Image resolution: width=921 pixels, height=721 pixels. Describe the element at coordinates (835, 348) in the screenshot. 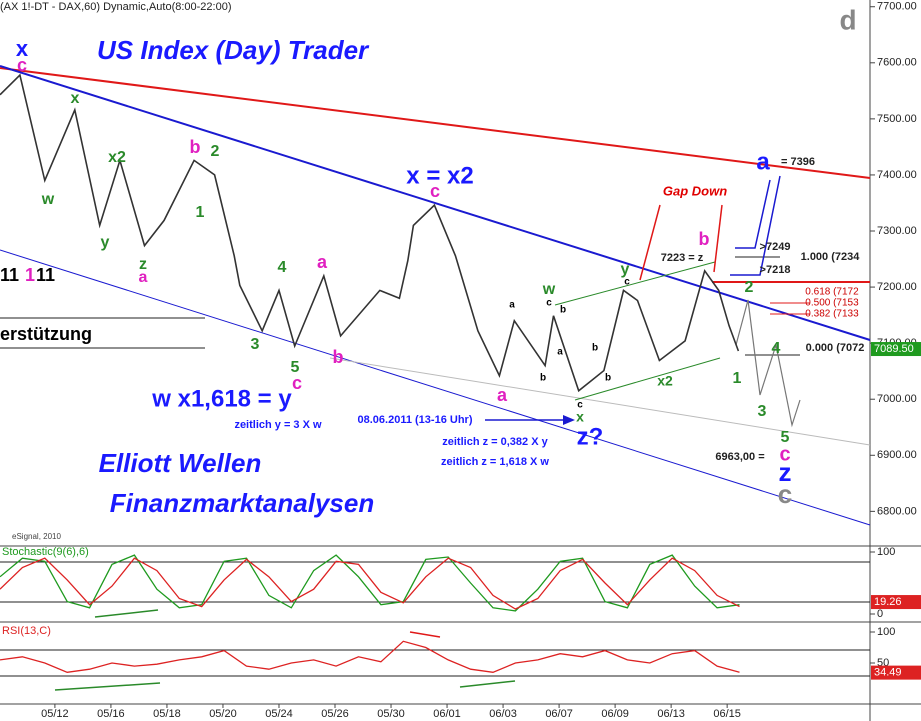

I see `annotation: 0.000 (7072` at that location.